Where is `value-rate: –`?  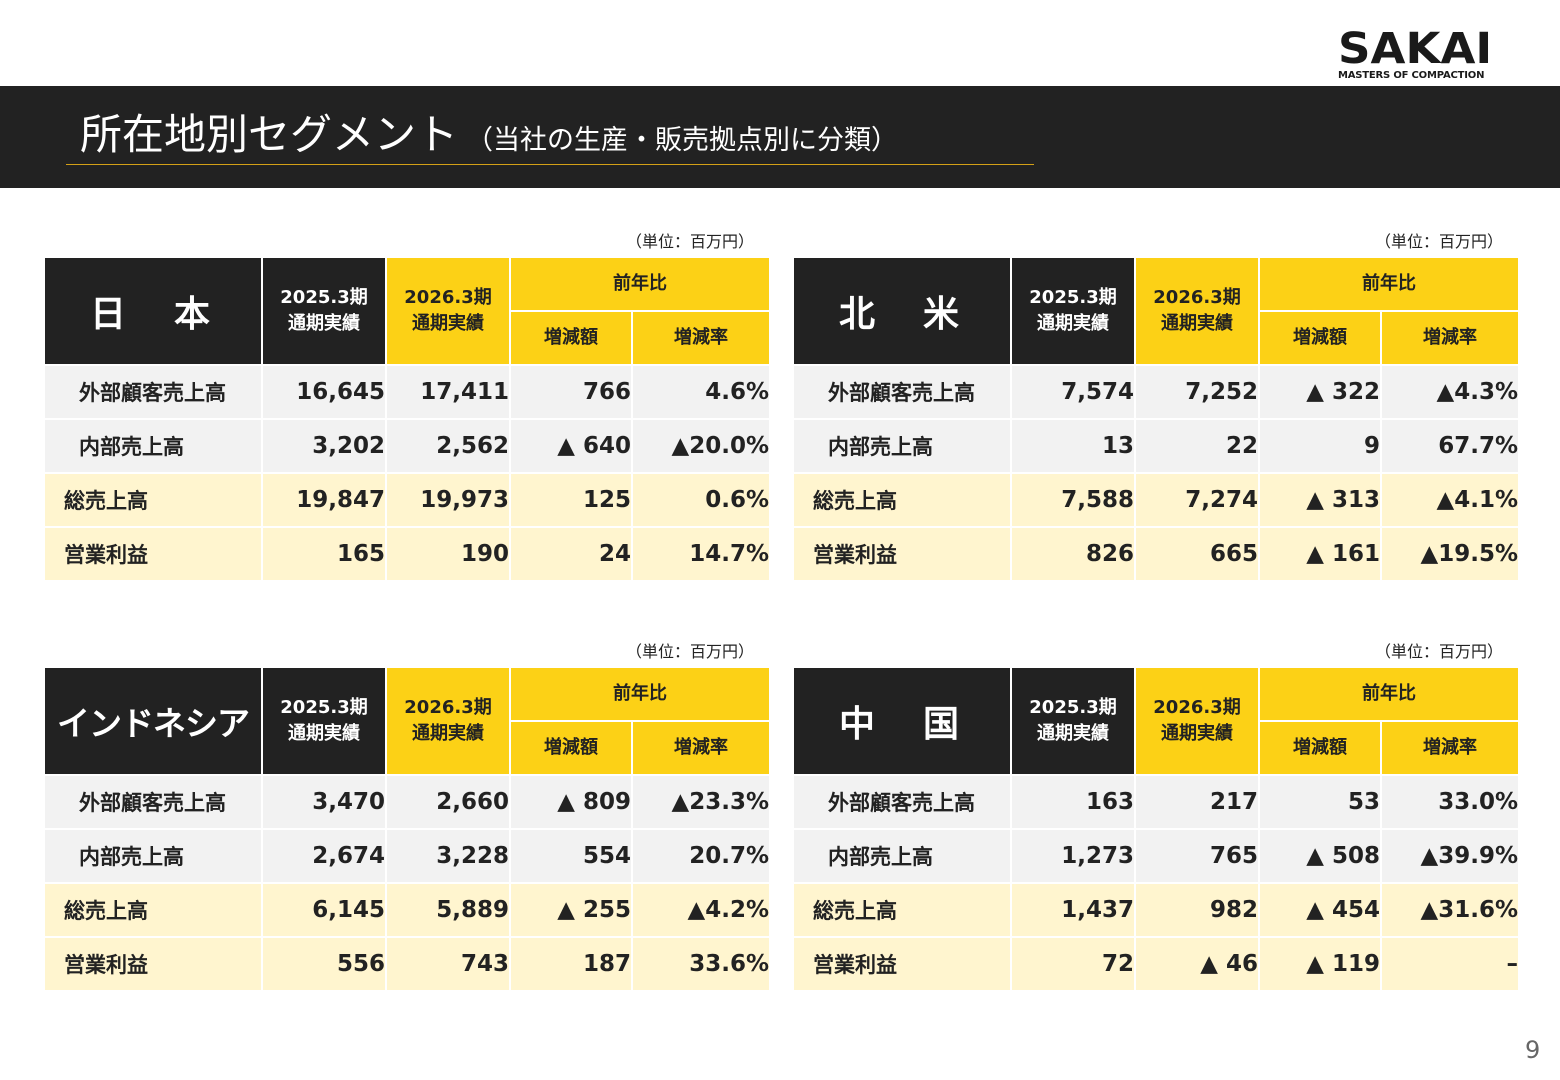
value-rate: – is located at coordinates (1450, 964).